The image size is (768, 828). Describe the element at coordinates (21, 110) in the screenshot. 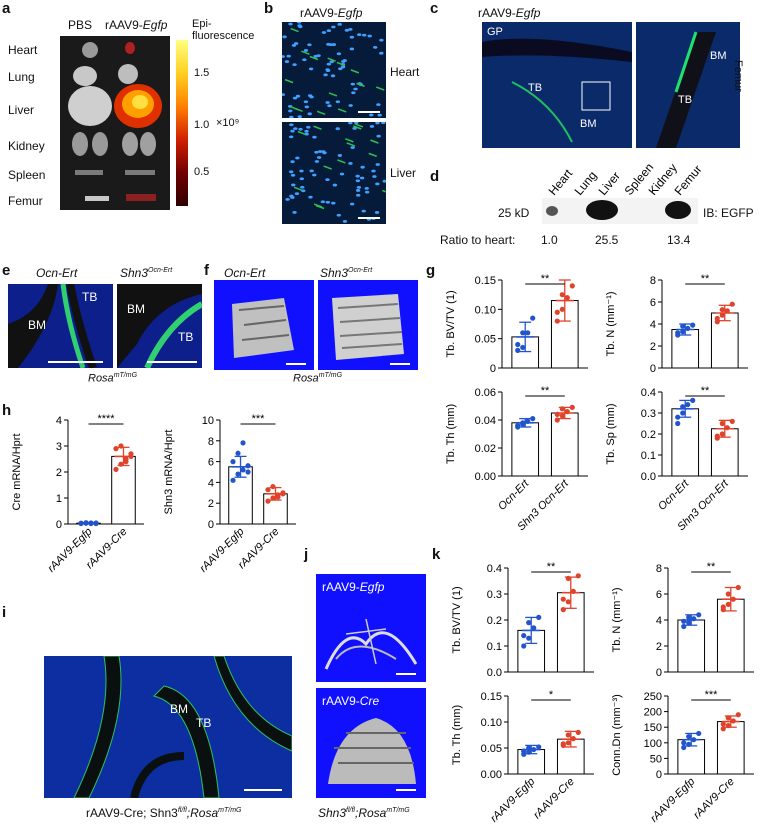

I see `organ-label-liver: Liver` at that location.